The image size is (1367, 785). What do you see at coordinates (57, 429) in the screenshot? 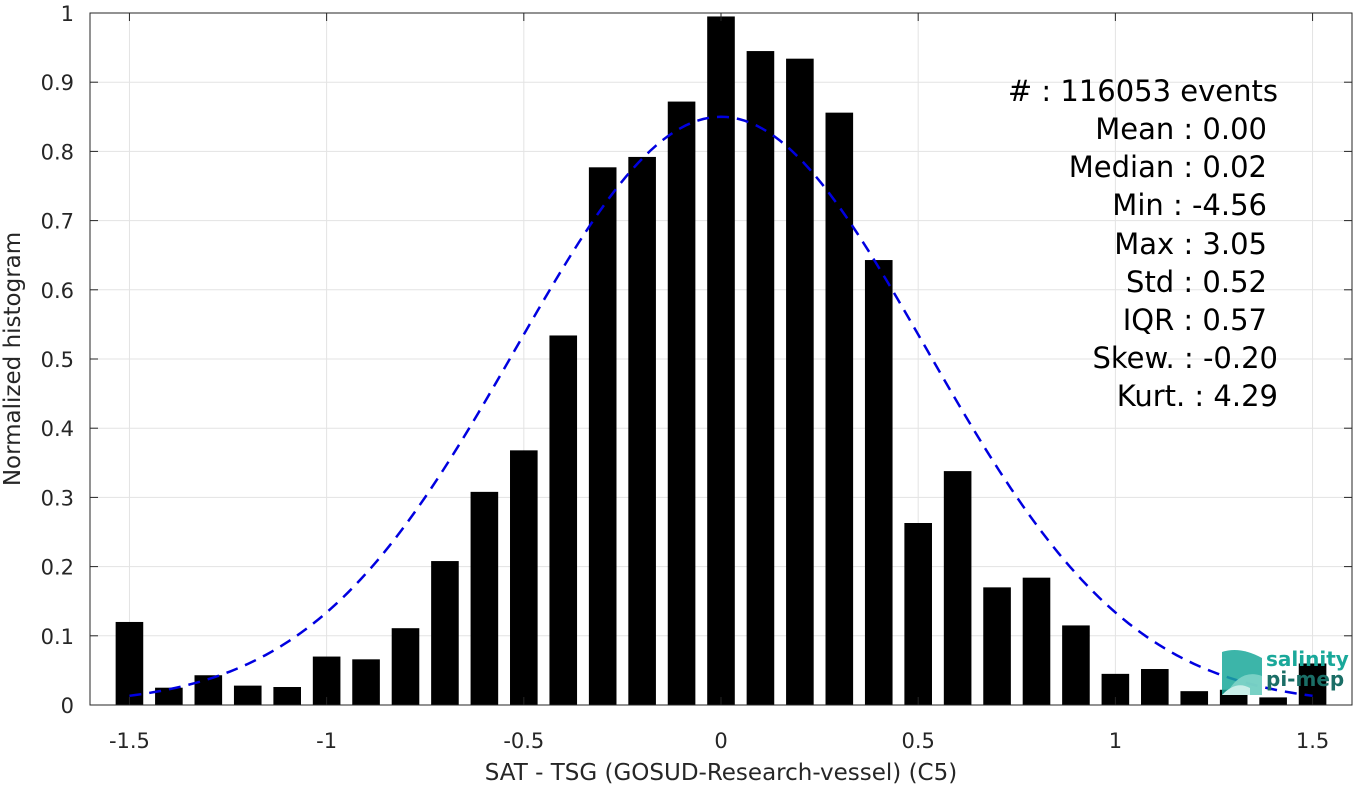
I see `y-tick-label: 0.4` at bounding box center [57, 429].